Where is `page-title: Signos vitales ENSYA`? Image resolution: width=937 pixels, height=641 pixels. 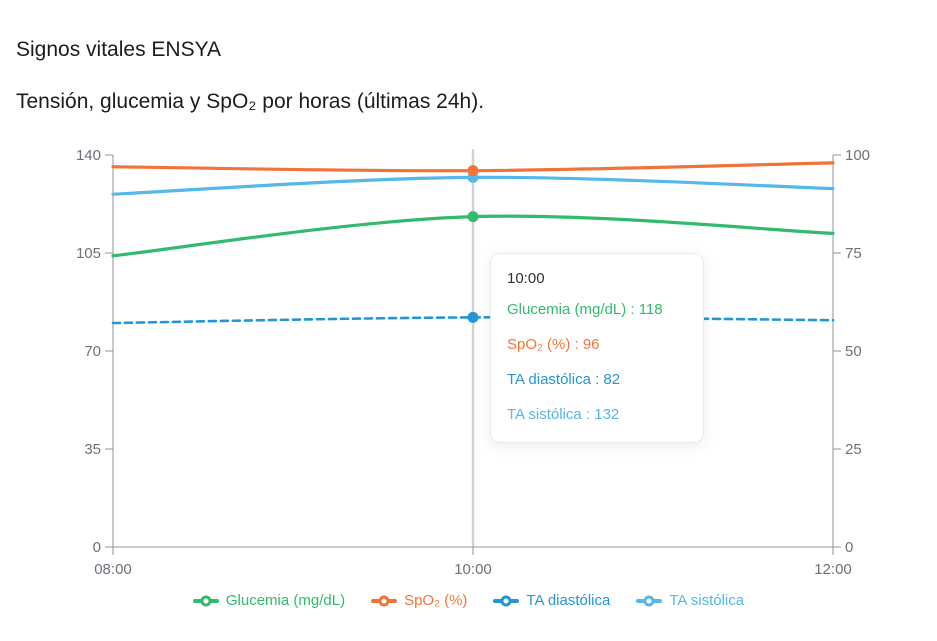
page-title: Signos vitales ENSYA is located at coordinates (119, 49).